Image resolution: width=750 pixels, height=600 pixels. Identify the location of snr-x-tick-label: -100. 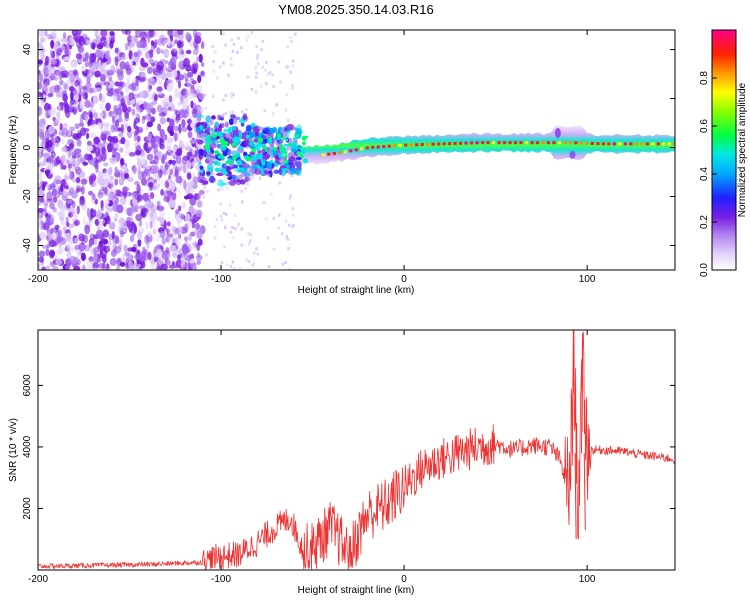
(221, 579).